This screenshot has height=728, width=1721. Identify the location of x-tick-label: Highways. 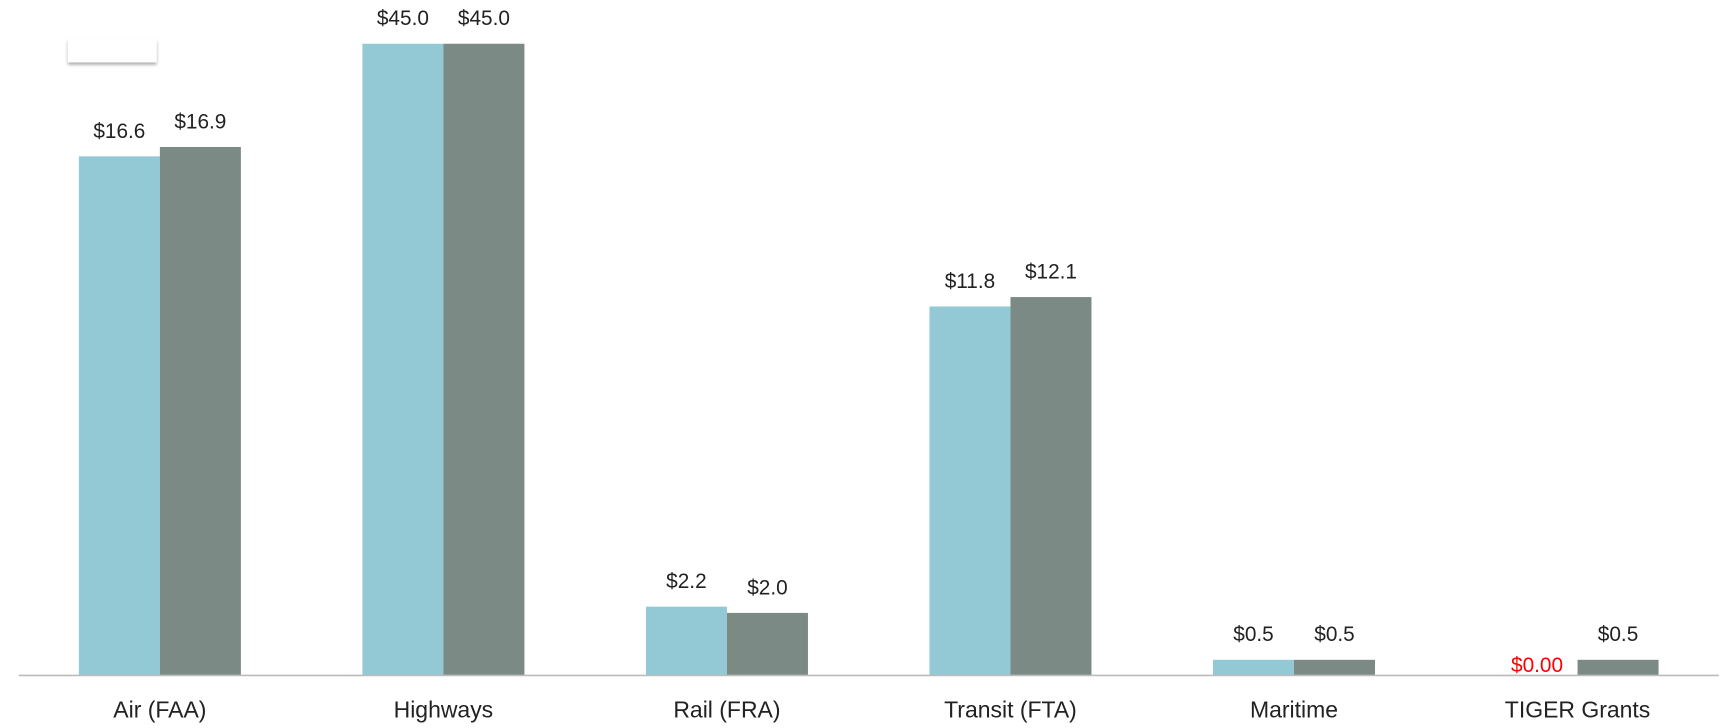
(444, 710).